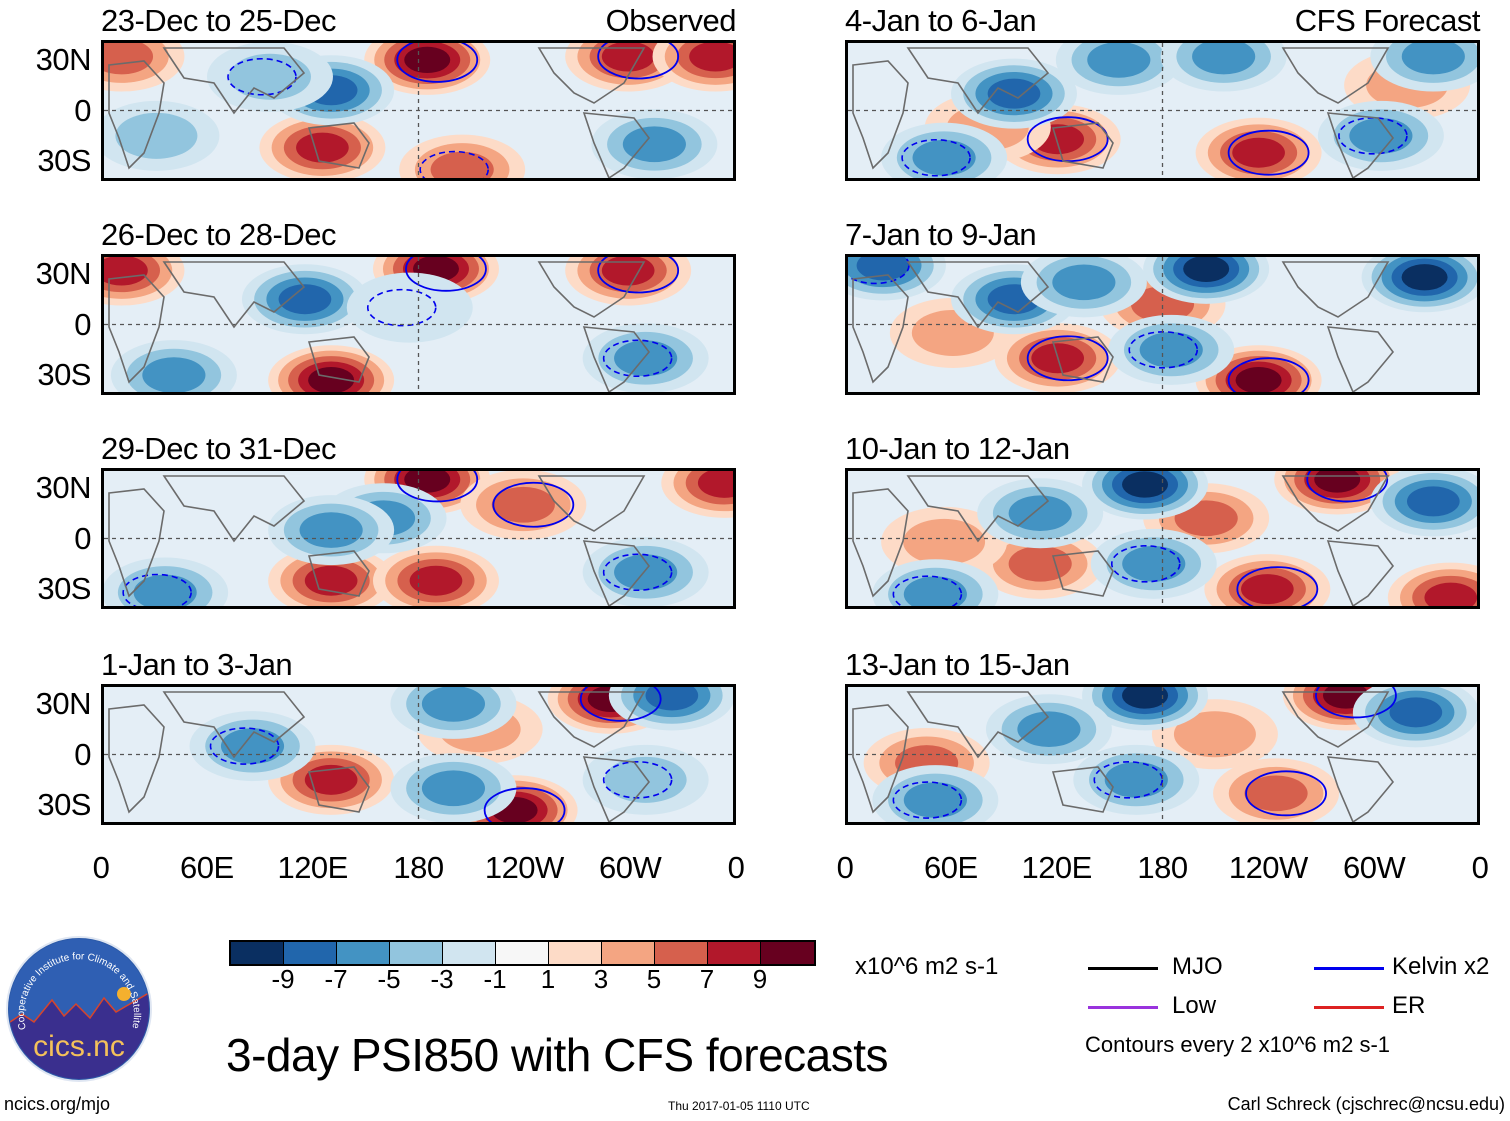 The height and width of the screenshot is (1121, 1510). I want to click on legend-line-kelvin, so click(1349, 968).